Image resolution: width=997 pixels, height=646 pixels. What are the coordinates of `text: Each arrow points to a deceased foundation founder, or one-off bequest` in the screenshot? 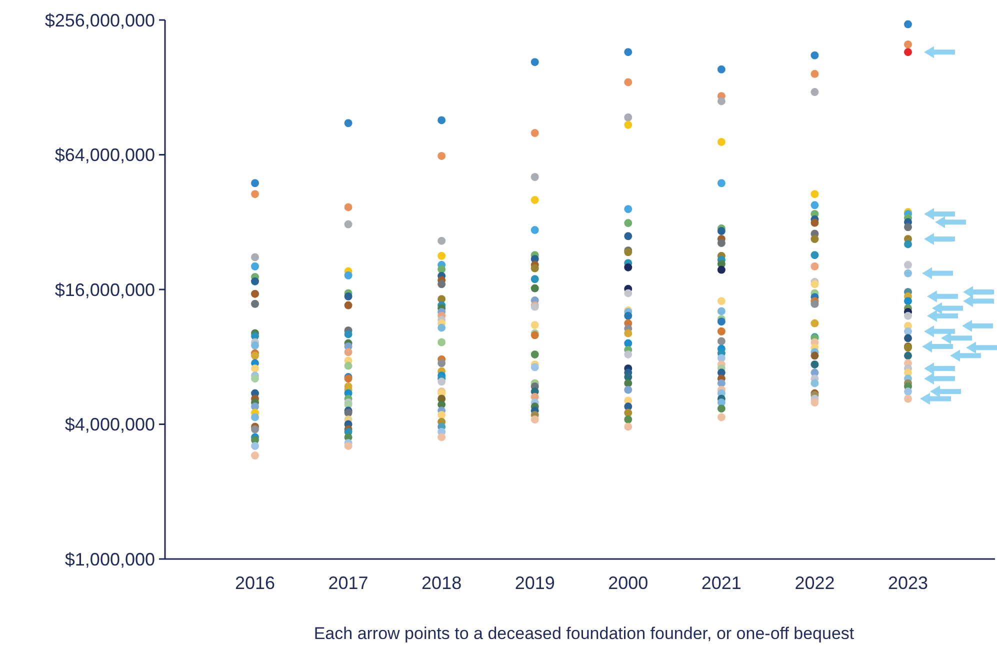 It's located at (584, 633).